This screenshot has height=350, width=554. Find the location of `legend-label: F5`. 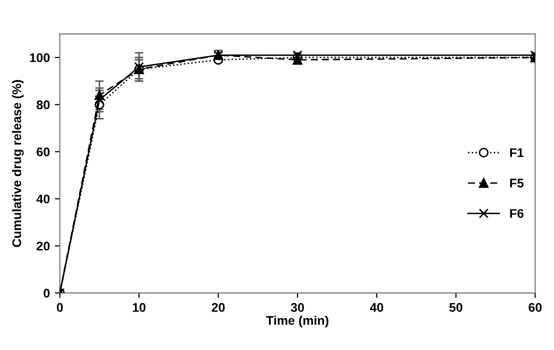

legend-label: F5 is located at coordinates (517, 183).